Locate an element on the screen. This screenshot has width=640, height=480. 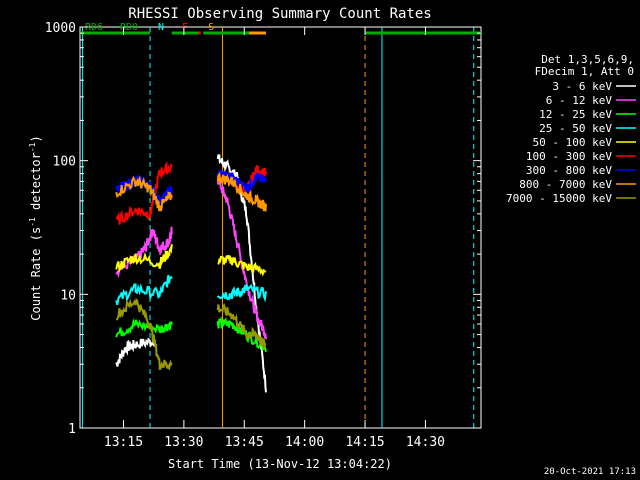
flag-label: S is located at coordinates (211, 27).